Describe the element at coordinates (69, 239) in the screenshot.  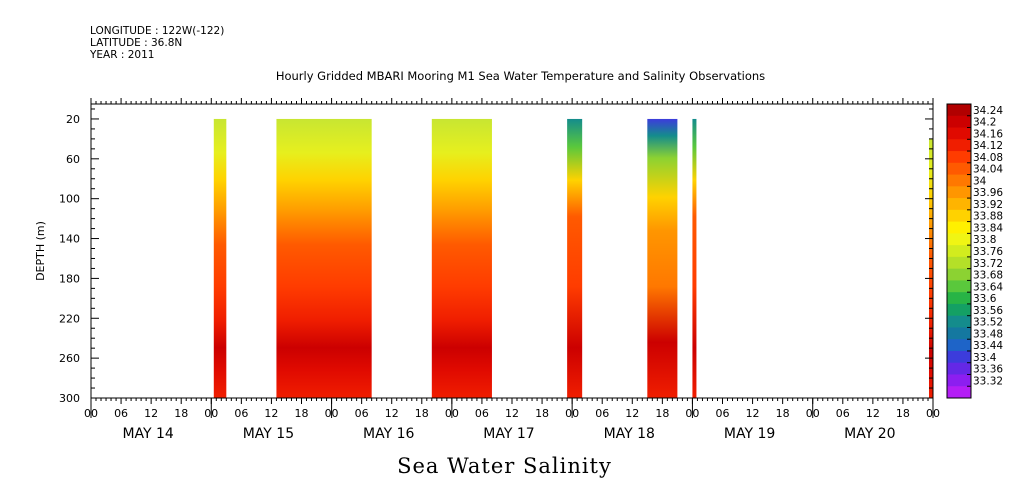
I see `y-tick-label: 140` at that location.